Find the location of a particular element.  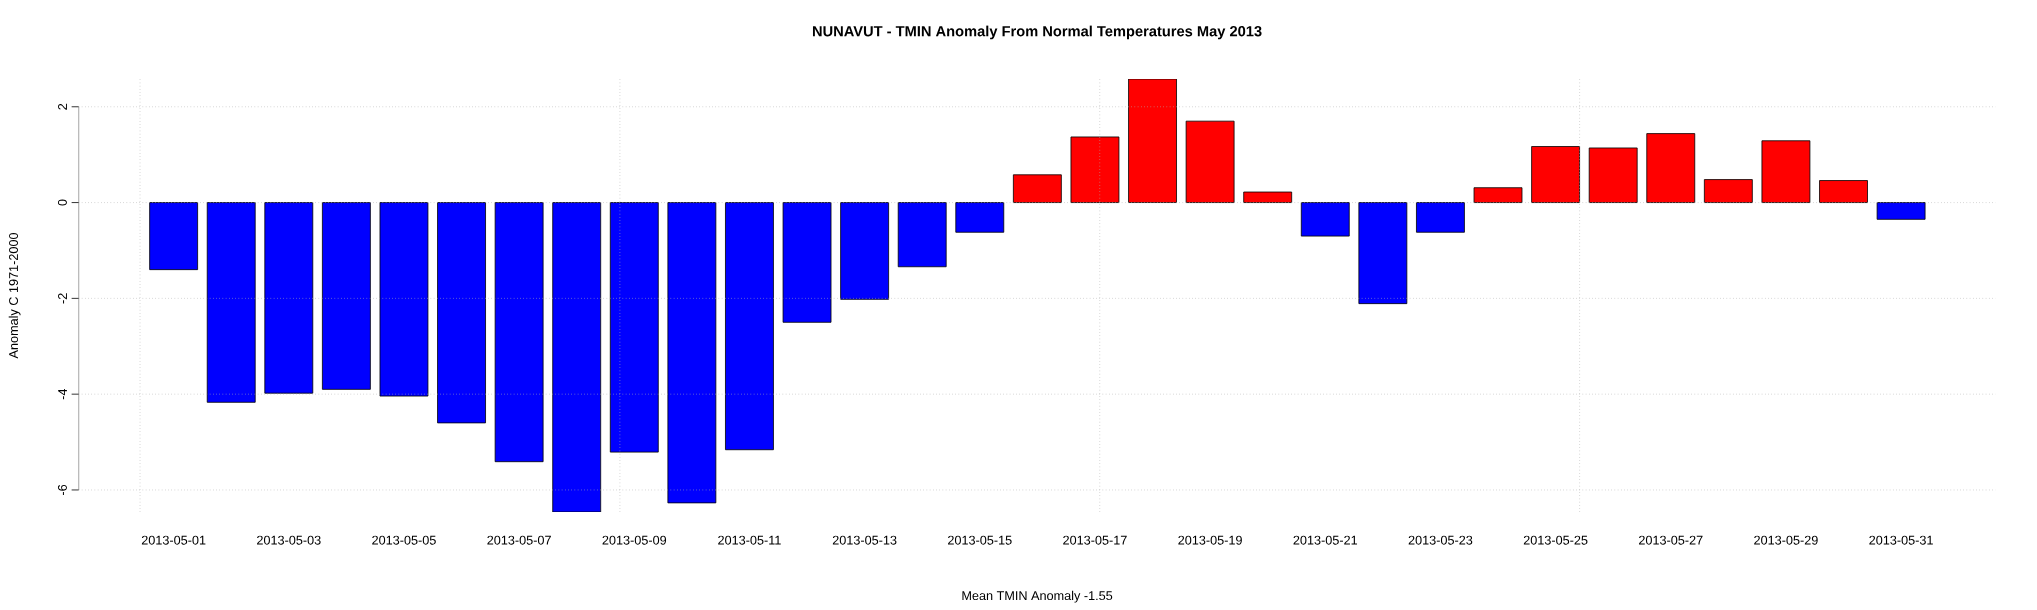

y-tick-label: -2 is located at coordinates (62, 298).